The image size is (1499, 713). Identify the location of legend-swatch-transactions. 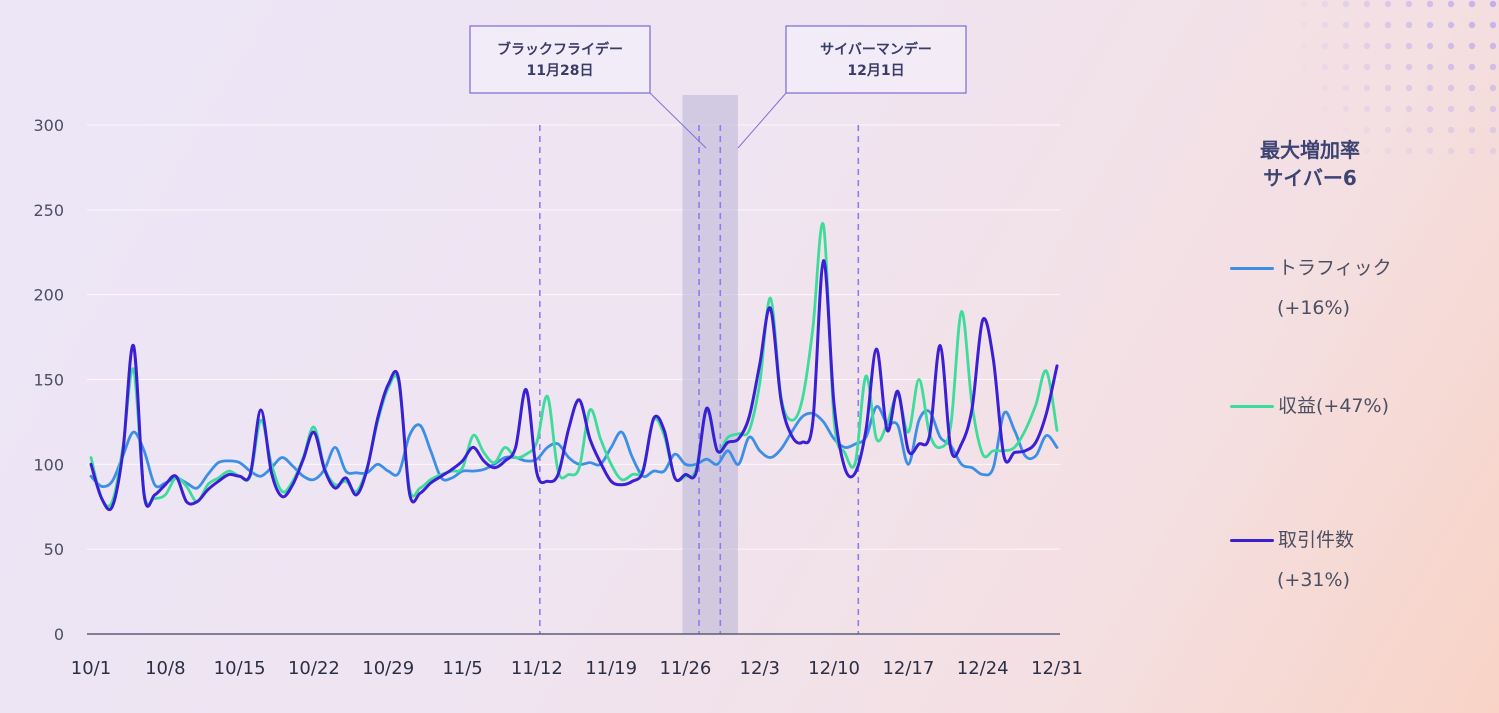
(1252, 540).